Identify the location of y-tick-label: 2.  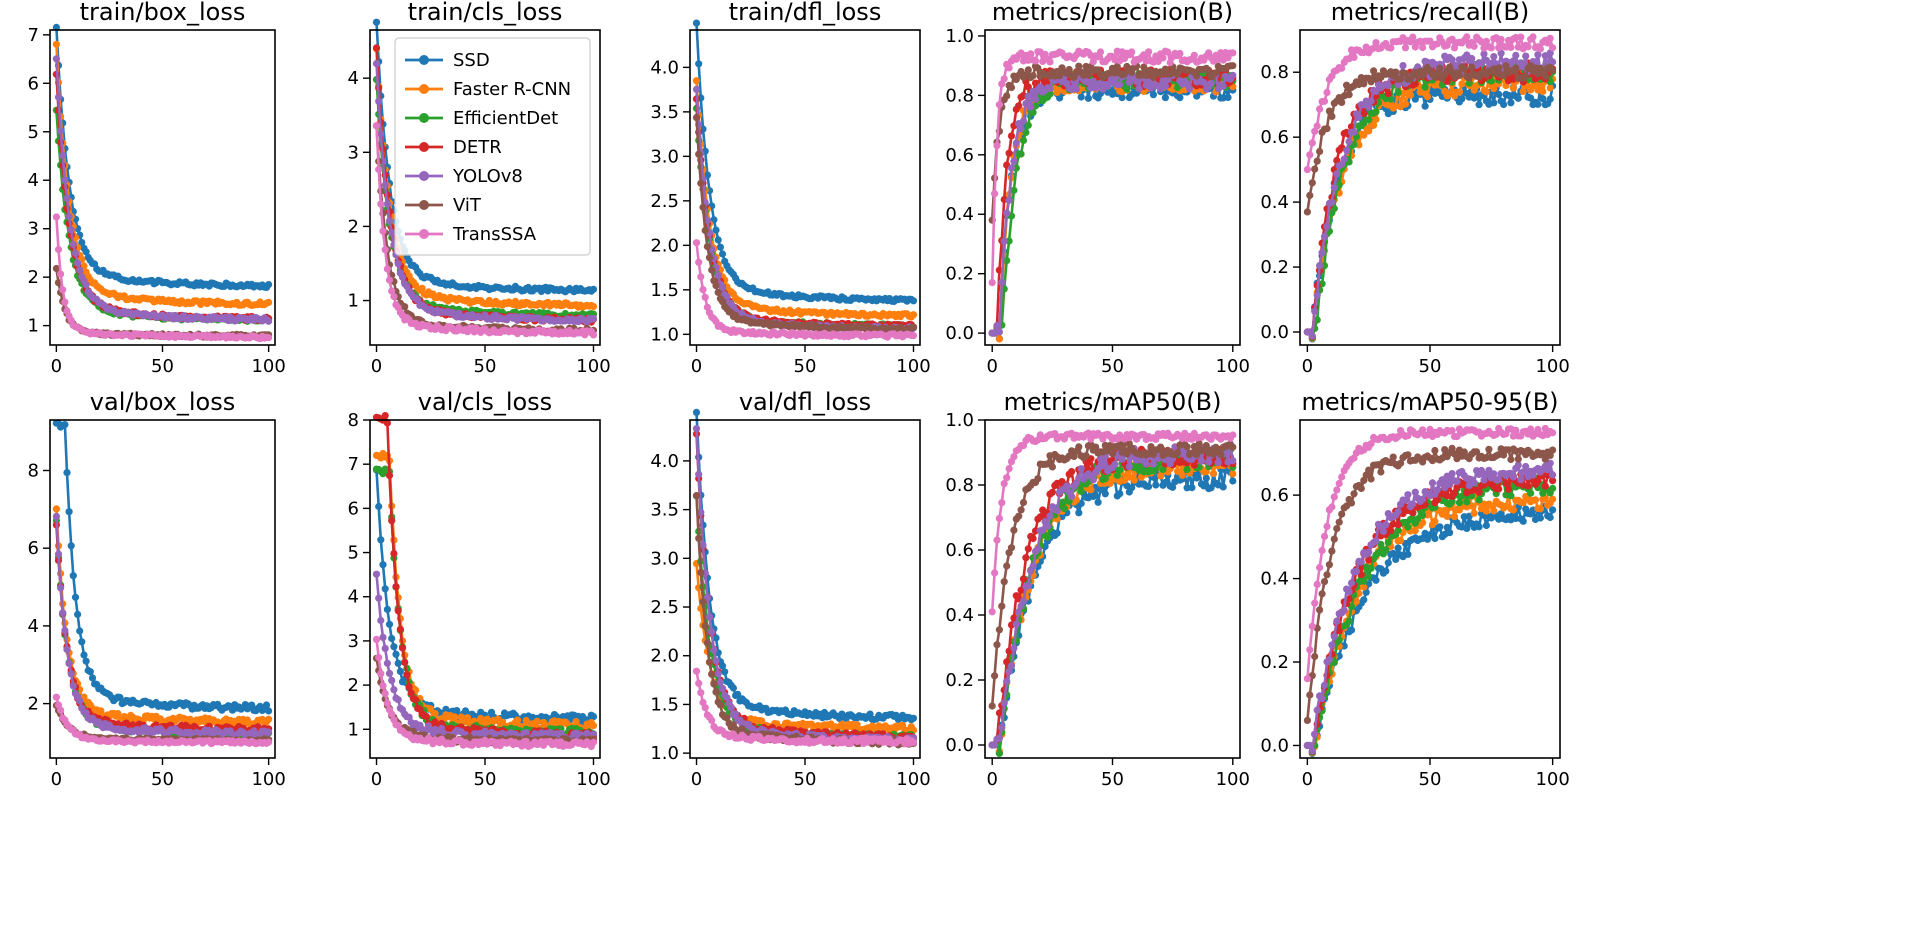
(33, 704).